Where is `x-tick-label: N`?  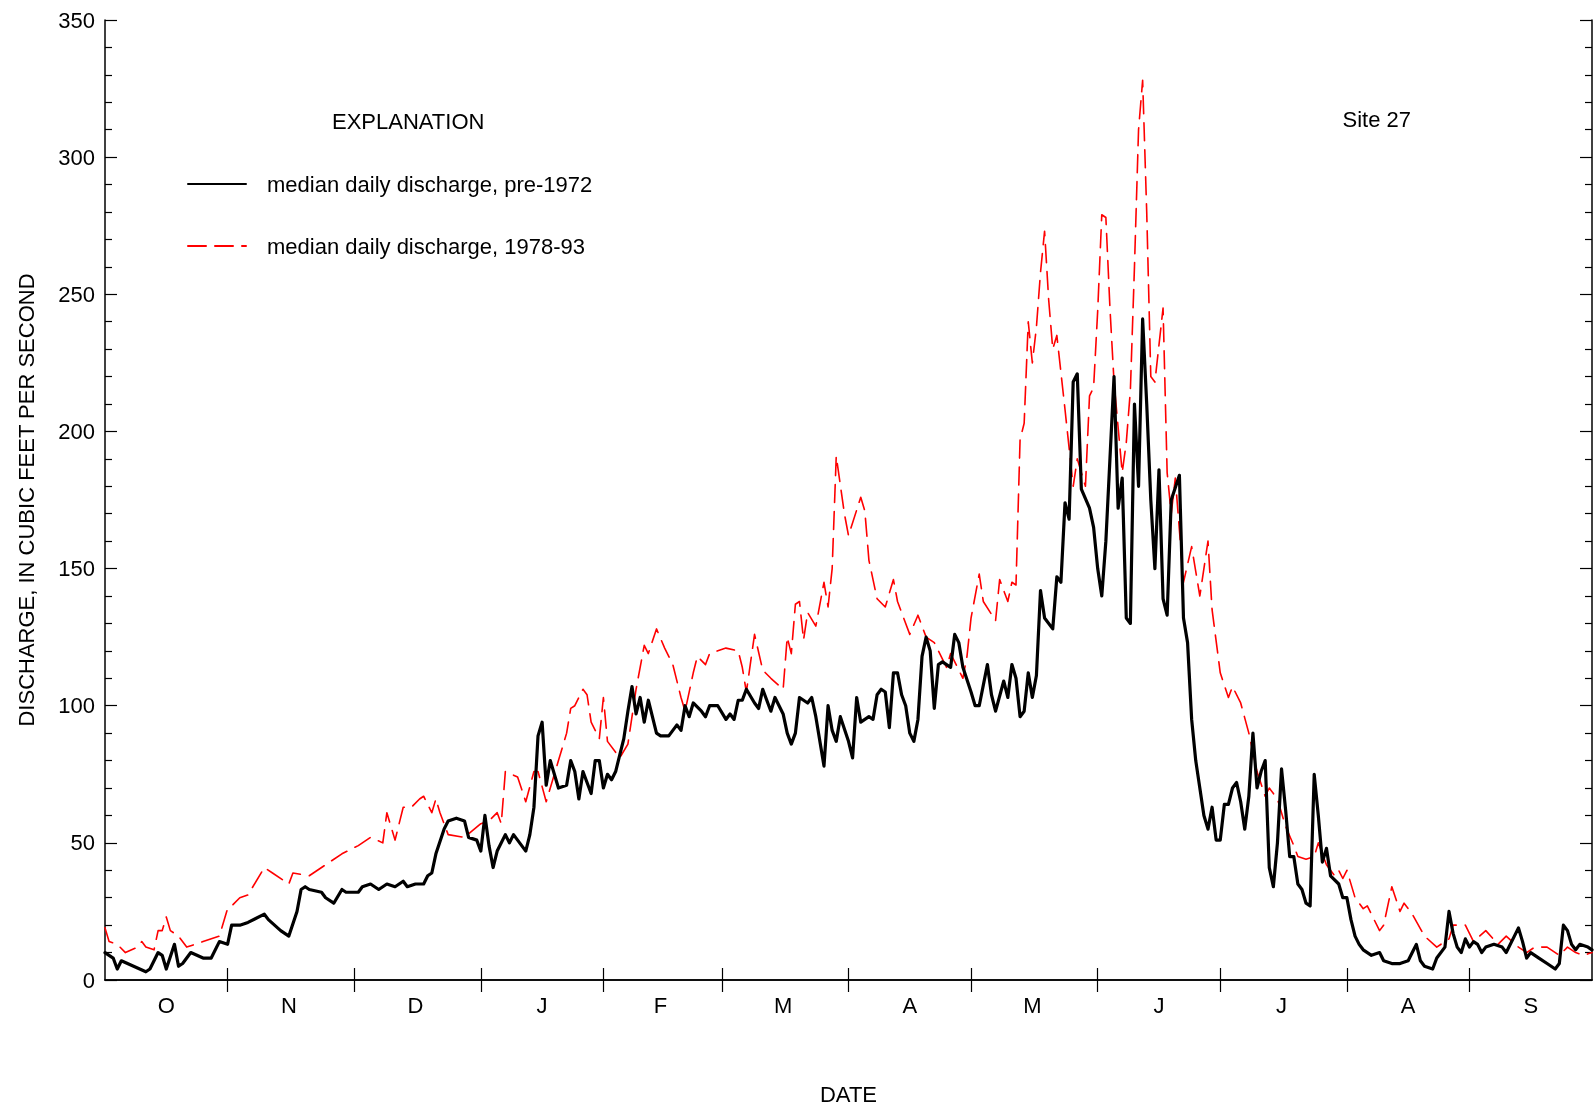
x-tick-label: N is located at coordinates (288, 1005).